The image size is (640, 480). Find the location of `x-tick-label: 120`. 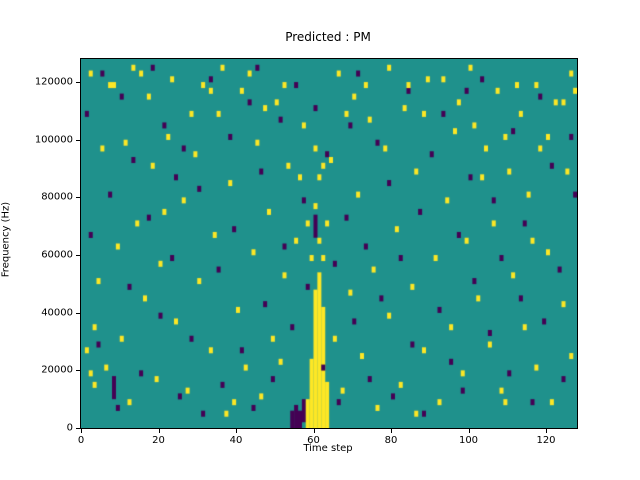

x-tick-label: 120 is located at coordinates (546, 440).